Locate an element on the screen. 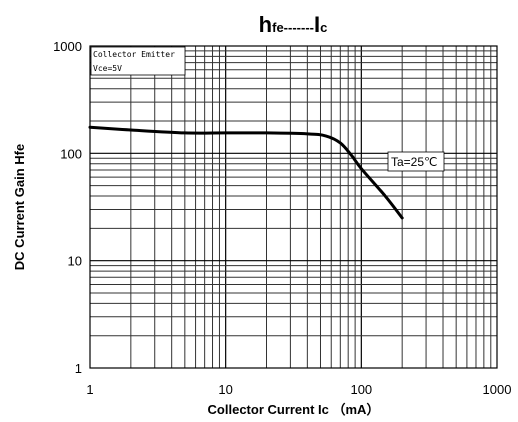  chart-title: hfe-------Ic is located at coordinates (293, 24).